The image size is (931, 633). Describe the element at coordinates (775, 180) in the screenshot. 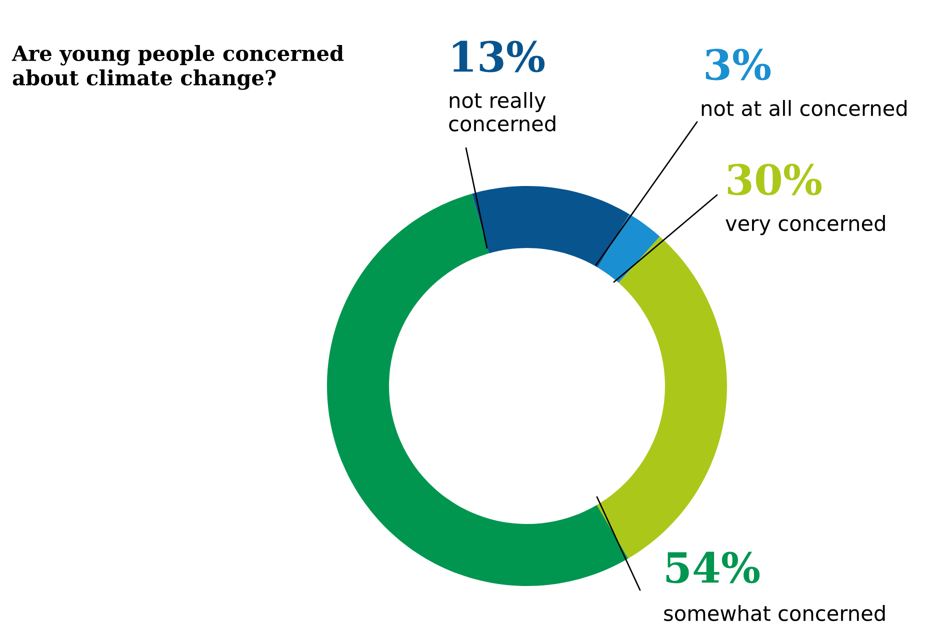

I see `data-label: 30%` at that location.